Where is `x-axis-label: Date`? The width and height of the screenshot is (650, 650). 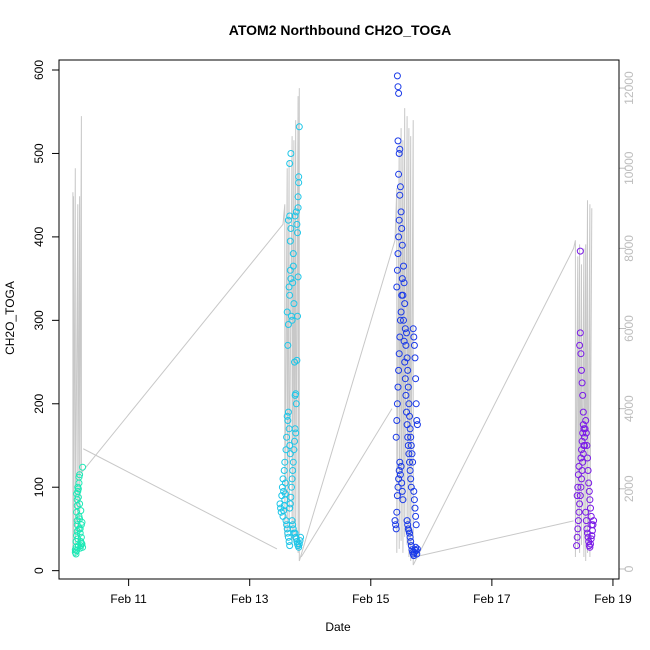 x-axis-label: Date is located at coordinates (338, 627).